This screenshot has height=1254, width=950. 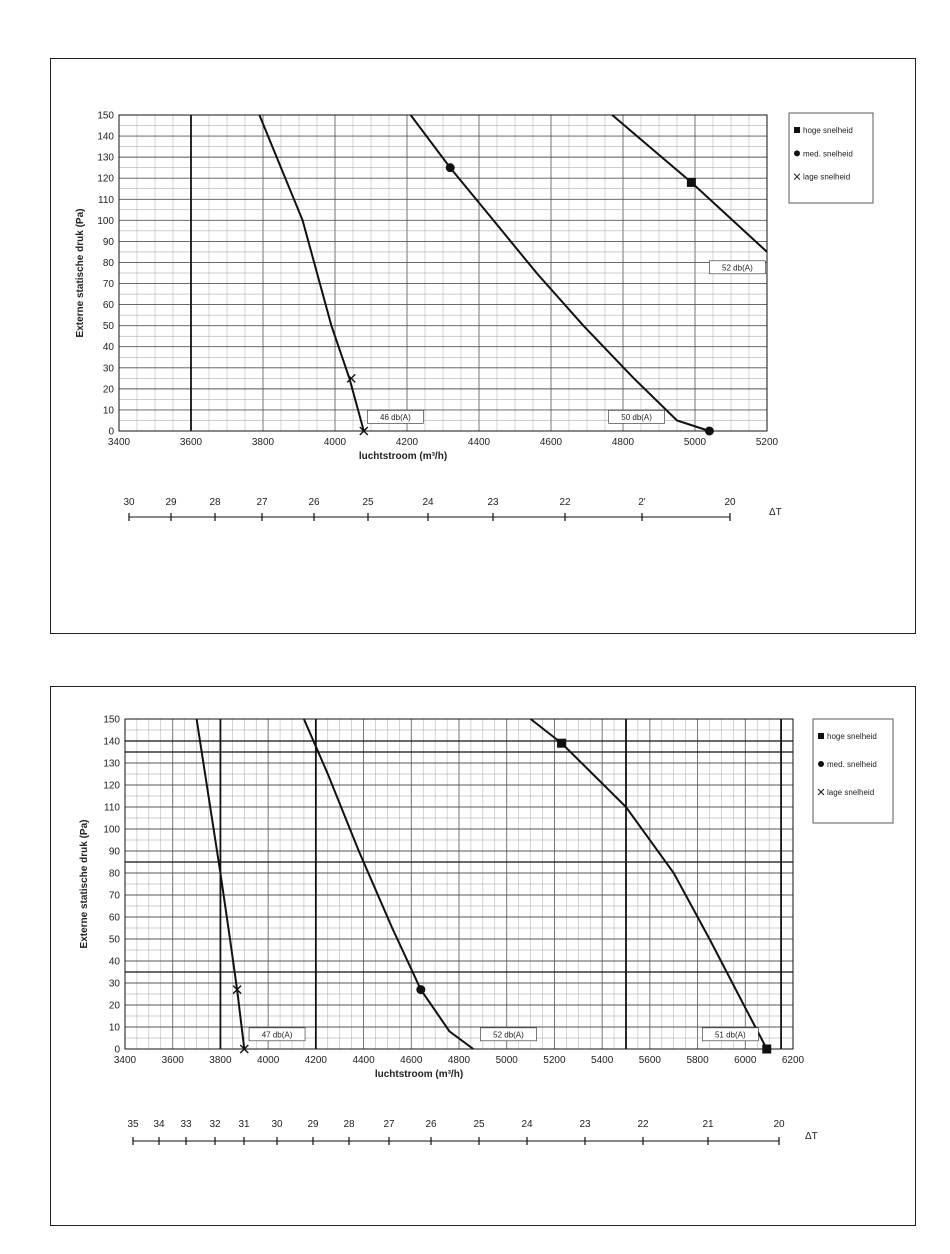 I want to click on delta-t-tick-label: 24, so click(x=527, y=1124).